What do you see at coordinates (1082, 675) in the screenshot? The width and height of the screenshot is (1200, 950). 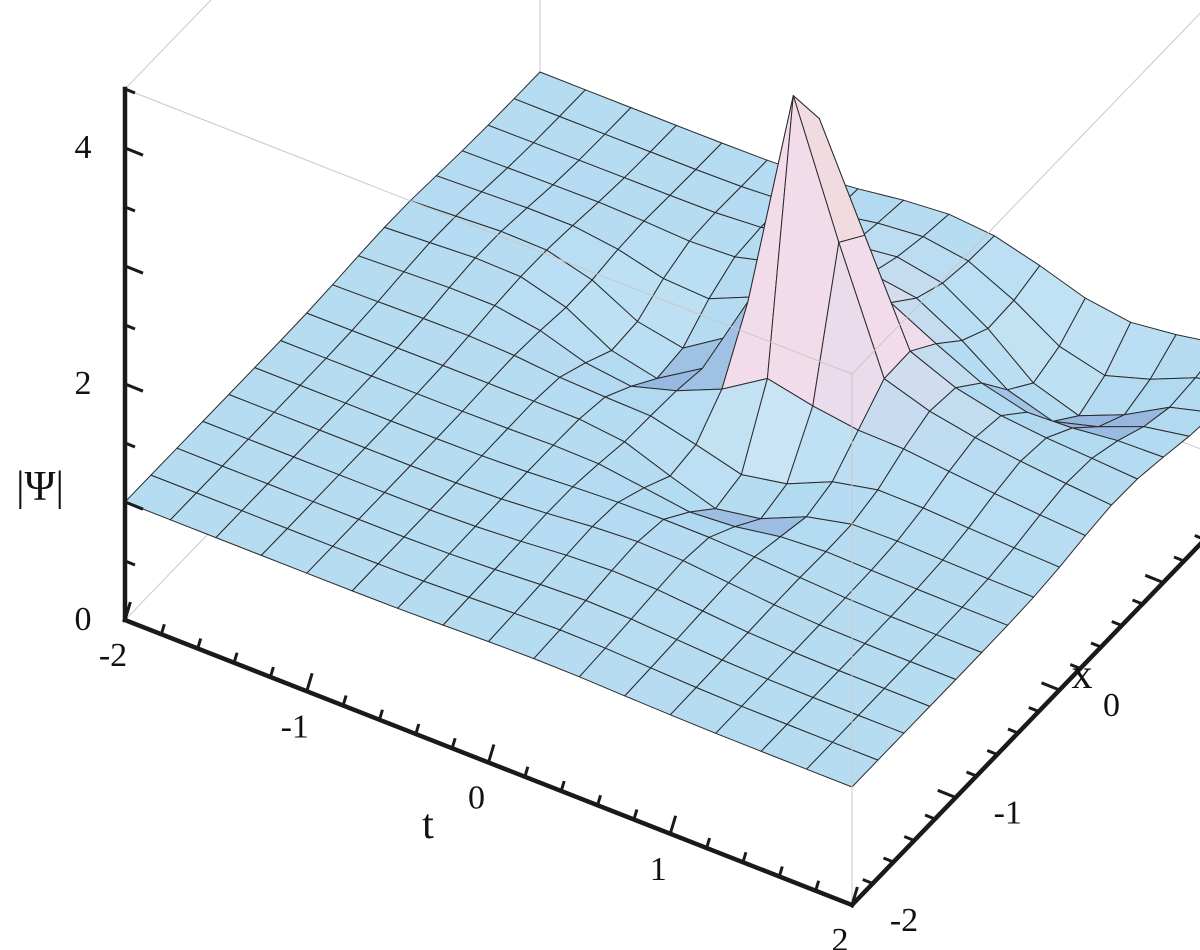 I see `x-axis-title: x` at bounding box center [1082, 675].